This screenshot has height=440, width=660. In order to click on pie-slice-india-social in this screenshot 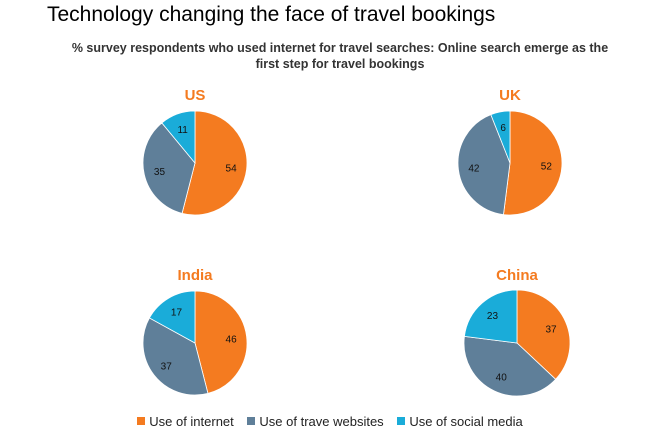, I will do `click(172, 317)`.